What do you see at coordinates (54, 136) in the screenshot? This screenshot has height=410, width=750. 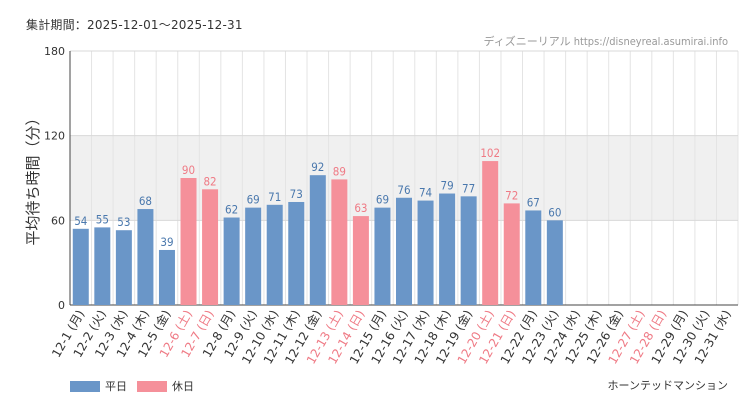 I see `y-tick-label: 120` at bounding box center [54, 136].